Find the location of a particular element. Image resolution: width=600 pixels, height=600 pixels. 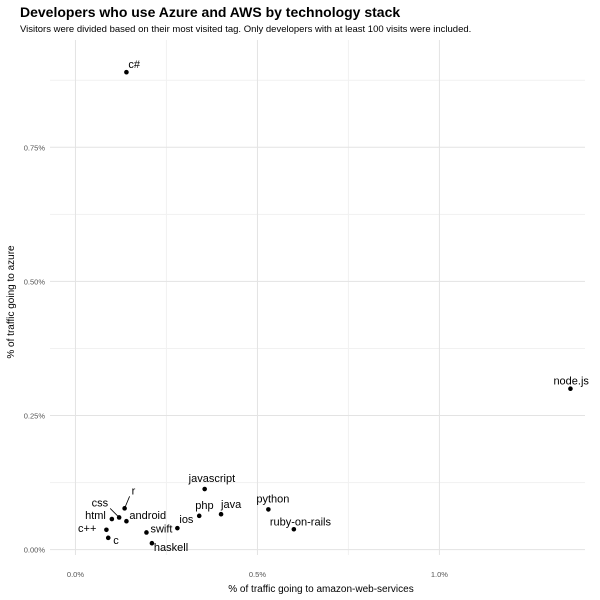

label-leader-lines is located at coordinates (119, 507).